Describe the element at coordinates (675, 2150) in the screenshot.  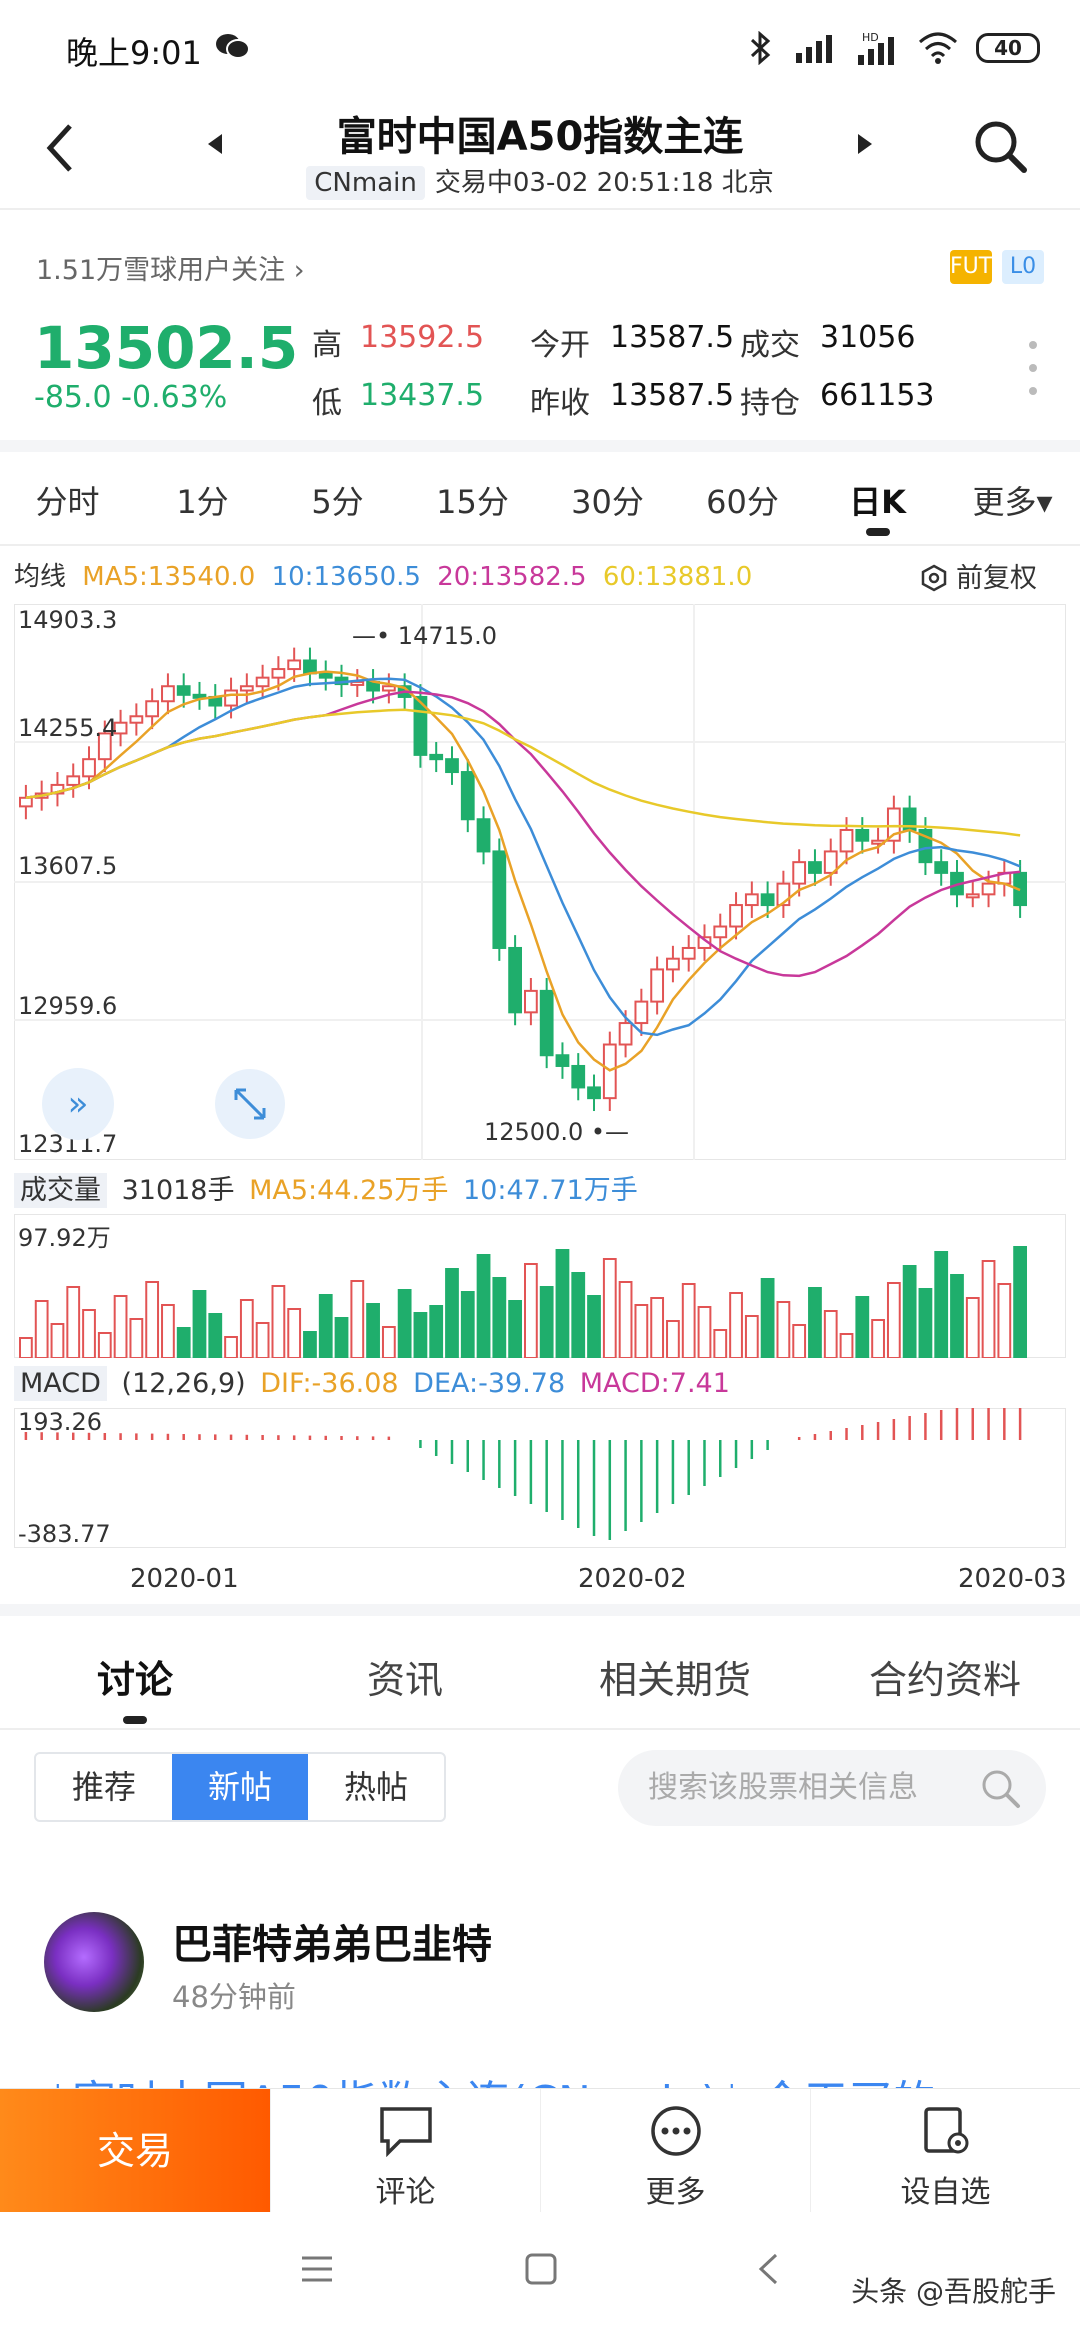
I see `more-button: 更多` at that location.